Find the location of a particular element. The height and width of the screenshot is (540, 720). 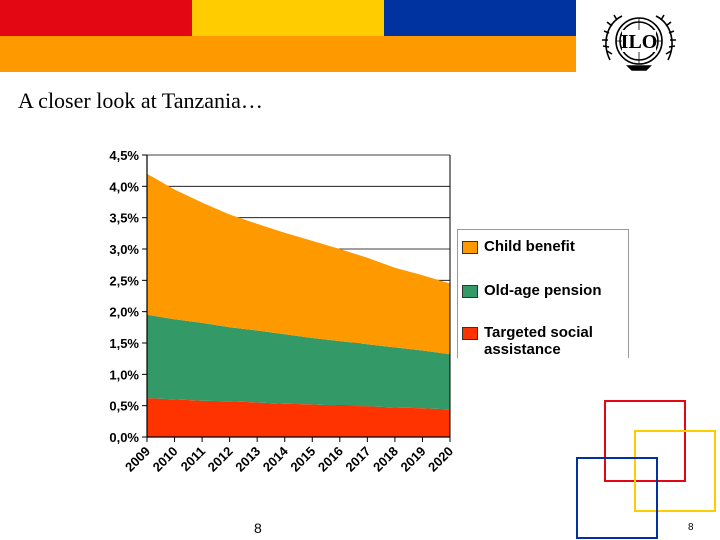

y-tick-label: 1,0% is located at coordinates (124, 374).